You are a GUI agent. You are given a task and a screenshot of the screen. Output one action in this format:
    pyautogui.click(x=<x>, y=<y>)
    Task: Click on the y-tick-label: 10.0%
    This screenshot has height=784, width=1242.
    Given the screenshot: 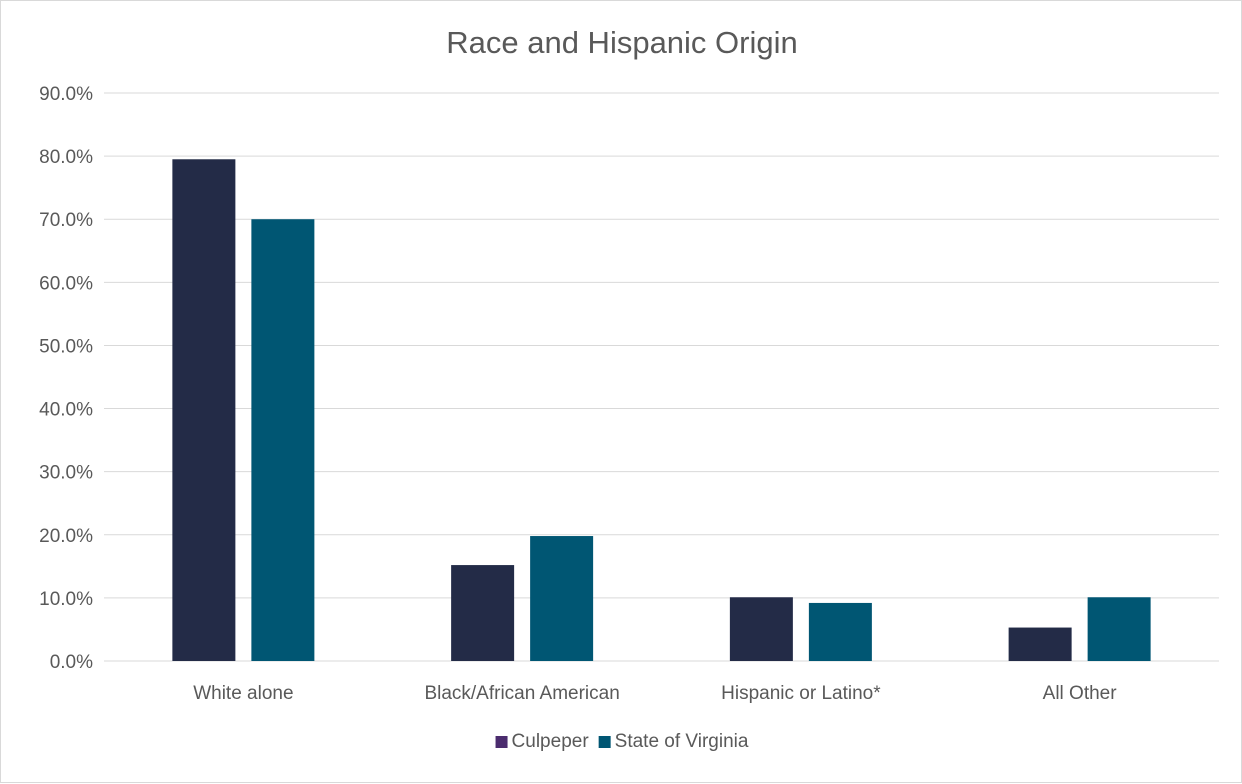 What is the action you would take?
    pyautogui.click(x=66, y=599)
    